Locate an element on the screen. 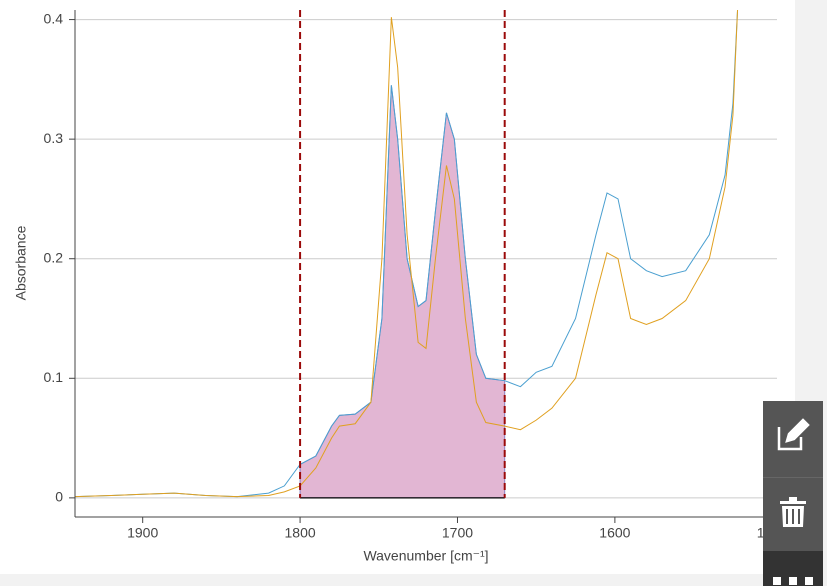 This screenshot has width=827, height=586. toolbar-icons is located at coordinates (793, 502).